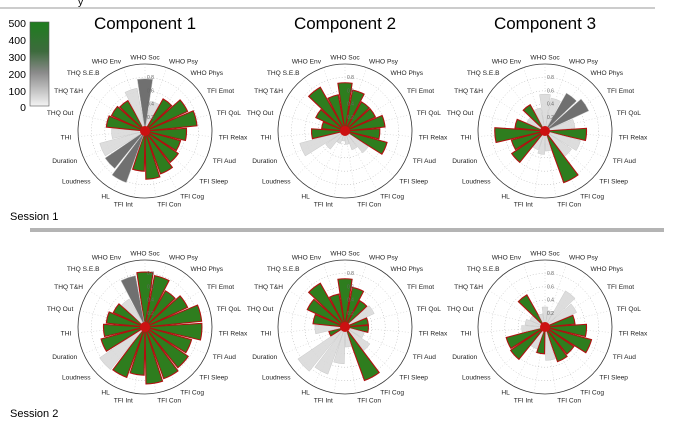 The width and height of the screenshot is (690, 427). Describe the element at coordinates (633, 333) in the screenshot. I see `axis-label: TFI Relax` at that location.